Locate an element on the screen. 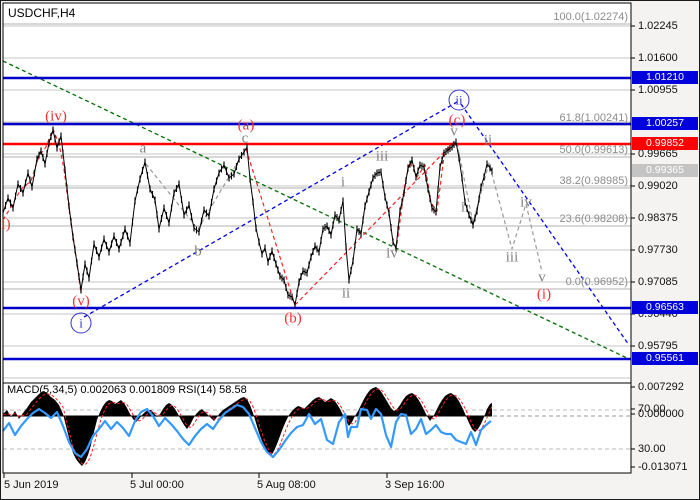 This screenshot has width=700, height=500. fib-level-label: 38.2(0.98985) is located at coordinates (594, 181).